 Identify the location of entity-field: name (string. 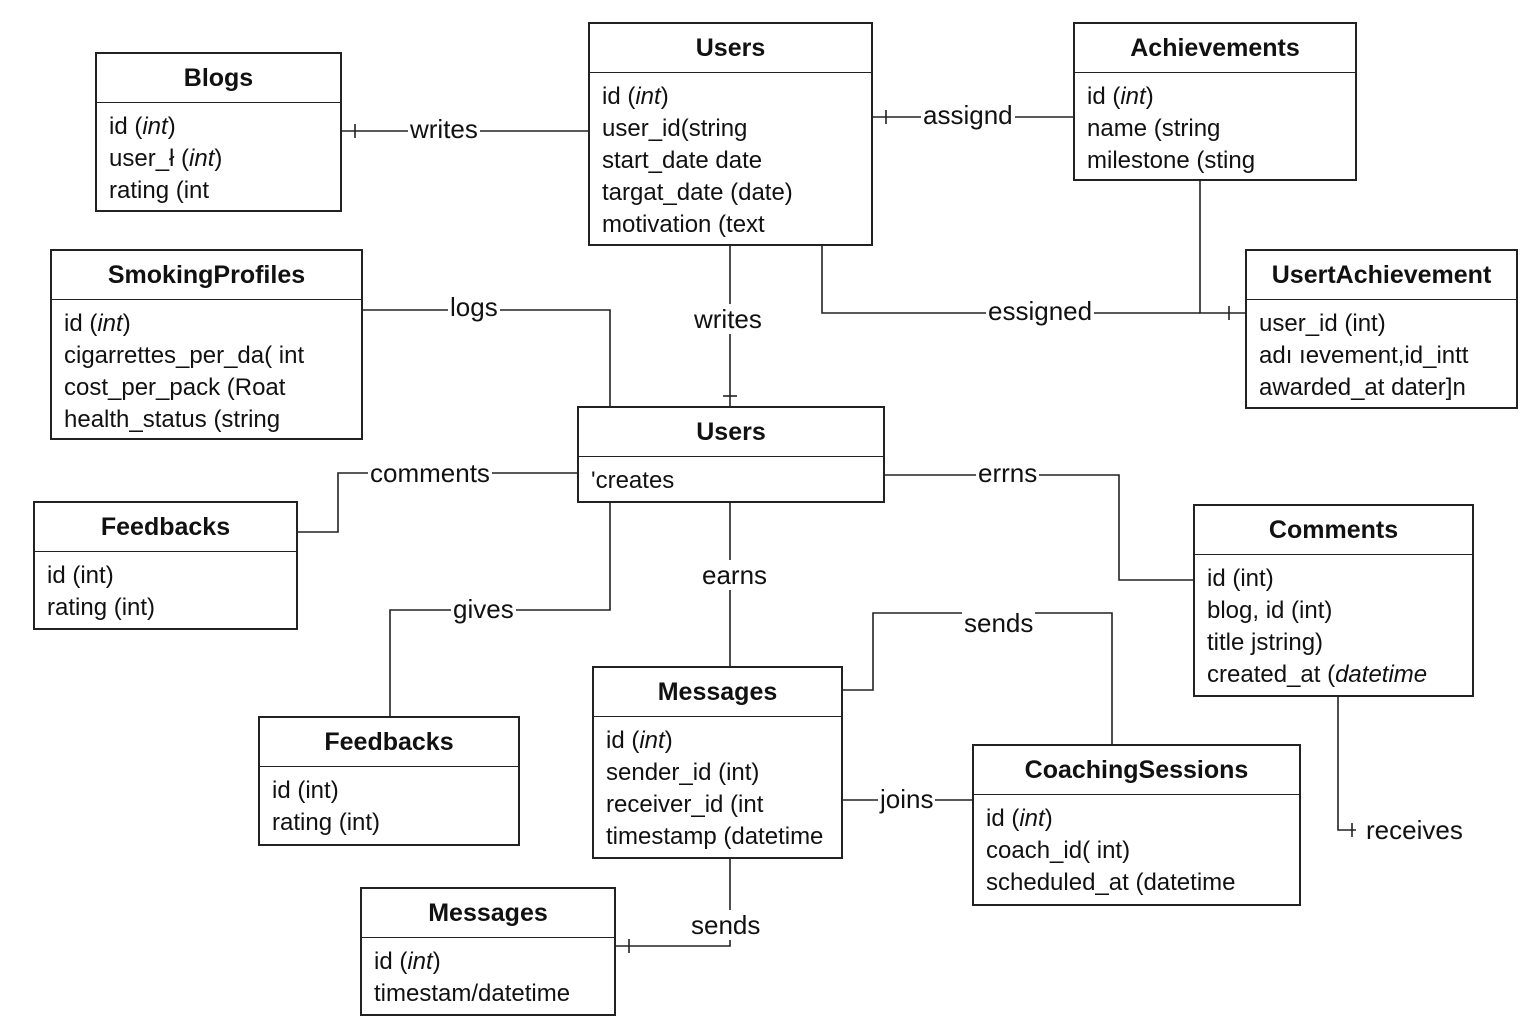
(1221, 129).